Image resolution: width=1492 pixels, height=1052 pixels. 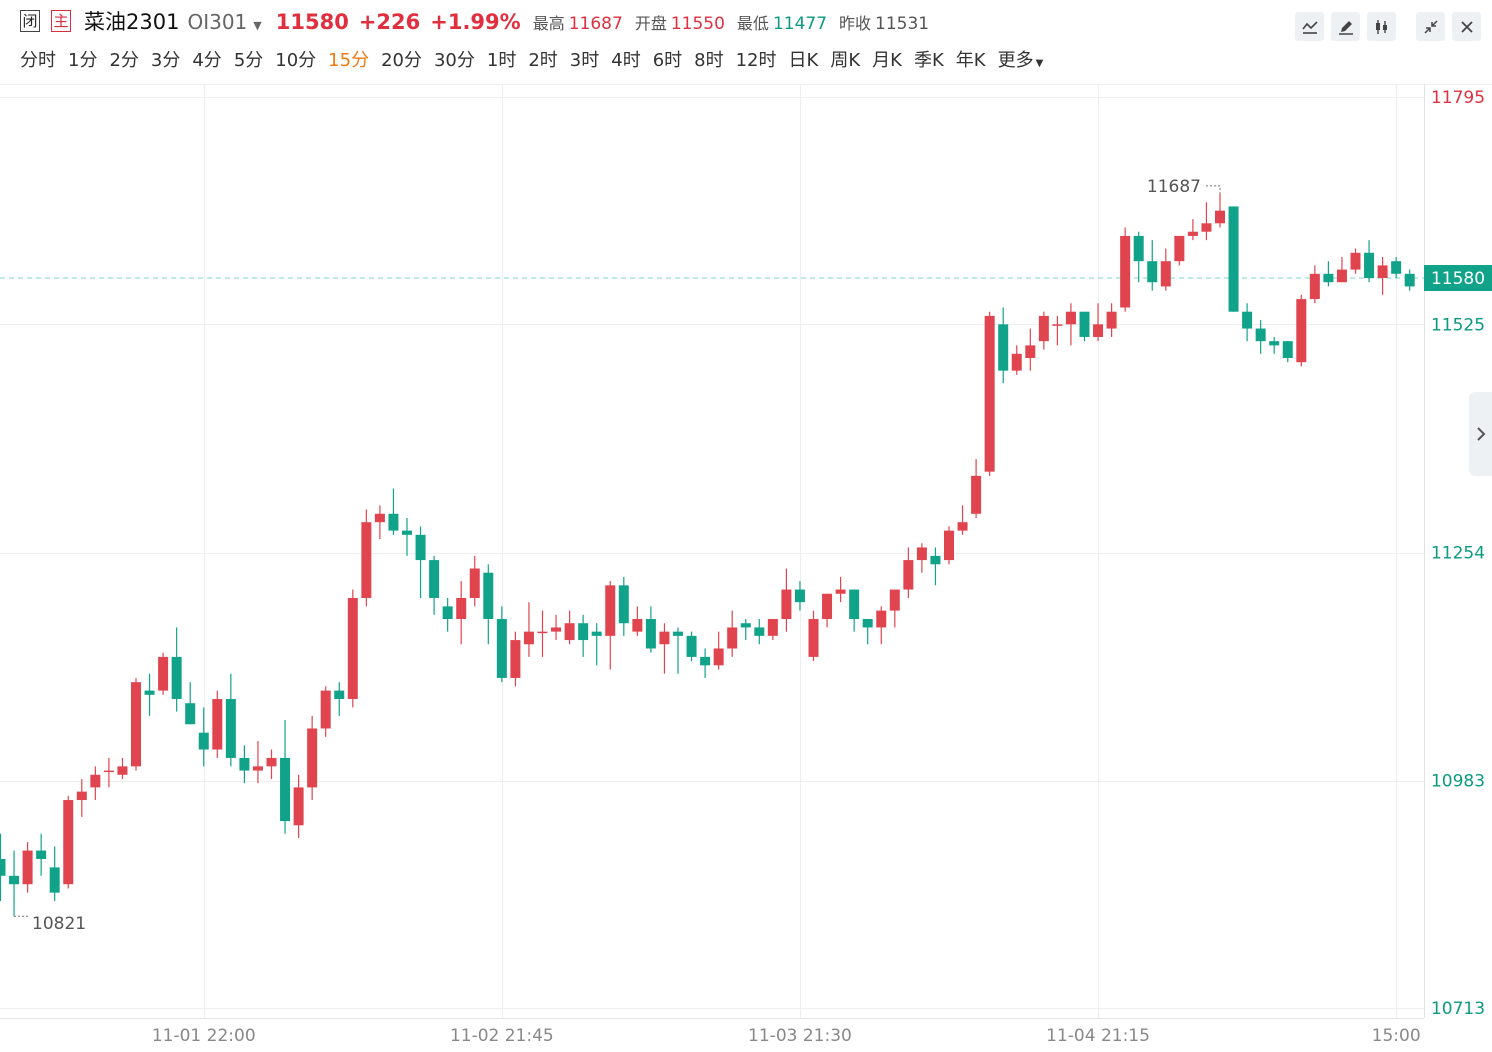 I want to click on period-item: 日K, so click(x=803, y=60).